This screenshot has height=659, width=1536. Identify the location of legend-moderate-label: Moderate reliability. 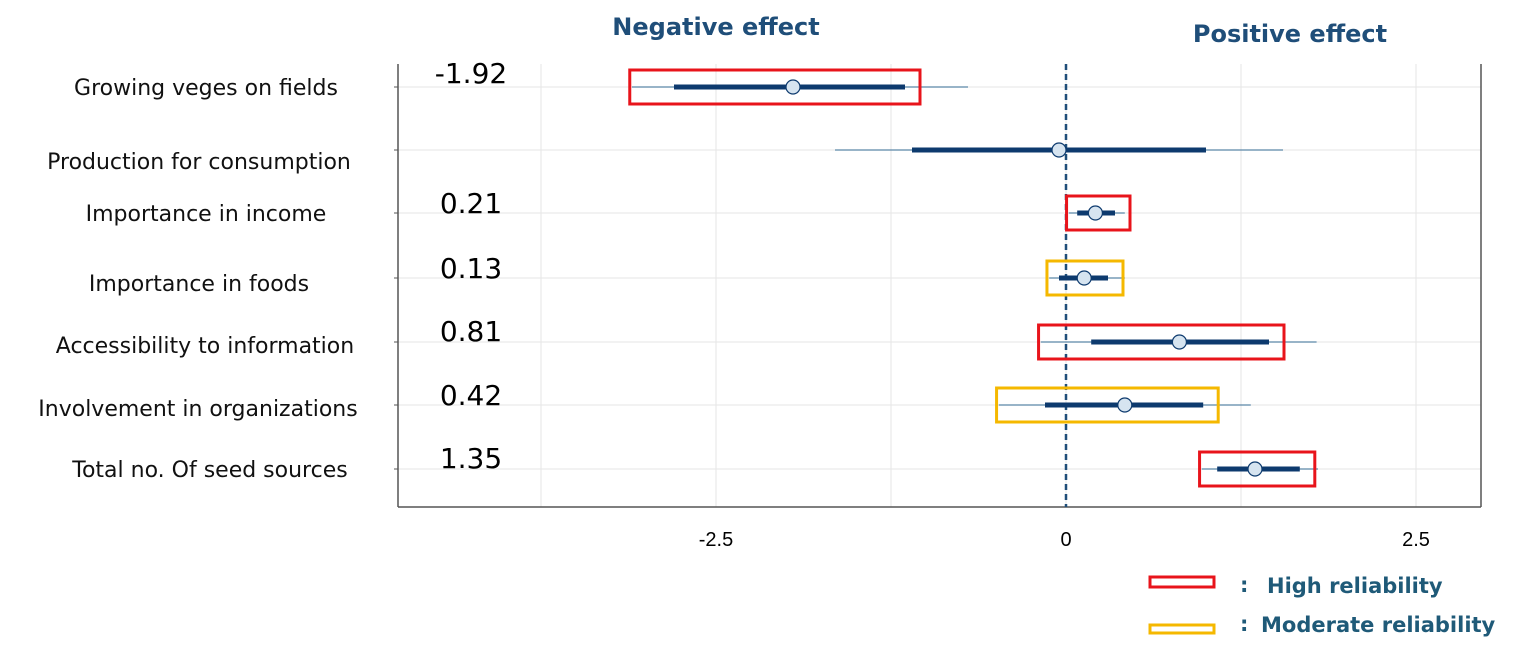
(1378, 625).